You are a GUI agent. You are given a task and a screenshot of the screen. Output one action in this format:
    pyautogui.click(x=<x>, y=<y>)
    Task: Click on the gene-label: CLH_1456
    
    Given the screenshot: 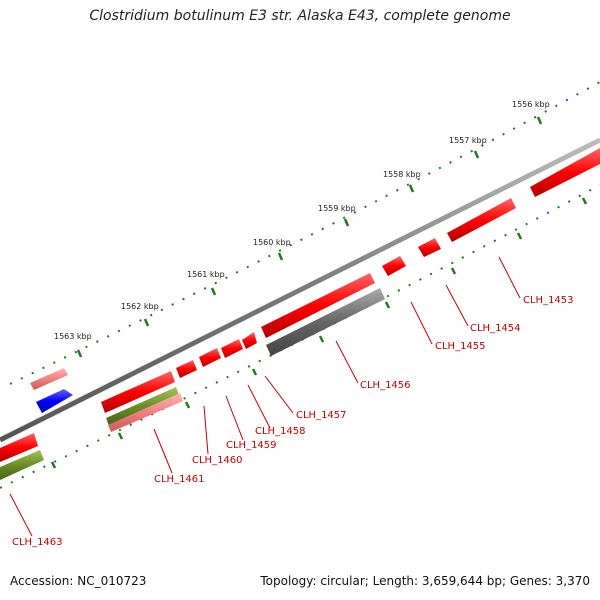 What is the action you would take?
    pyautogui.click(x=385, y=385)
    